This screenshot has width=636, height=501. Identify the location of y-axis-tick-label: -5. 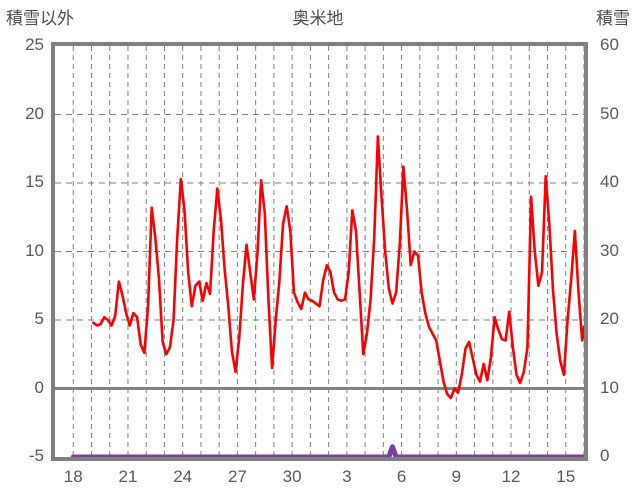
(36, 455).